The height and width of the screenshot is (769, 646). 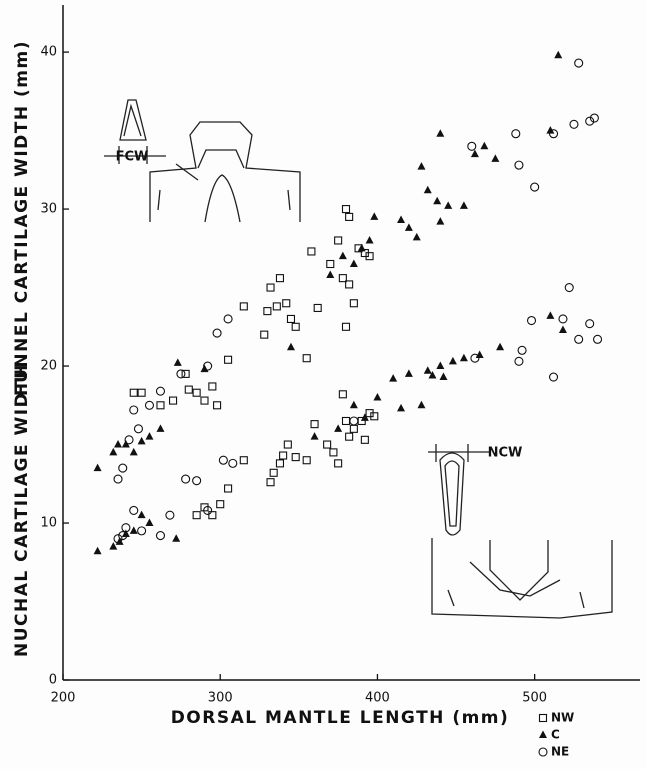 What do you see at coordinates (63, 698) in the screenshot?
I see `x-tick-label: 200` at bounding box center [63, 698].